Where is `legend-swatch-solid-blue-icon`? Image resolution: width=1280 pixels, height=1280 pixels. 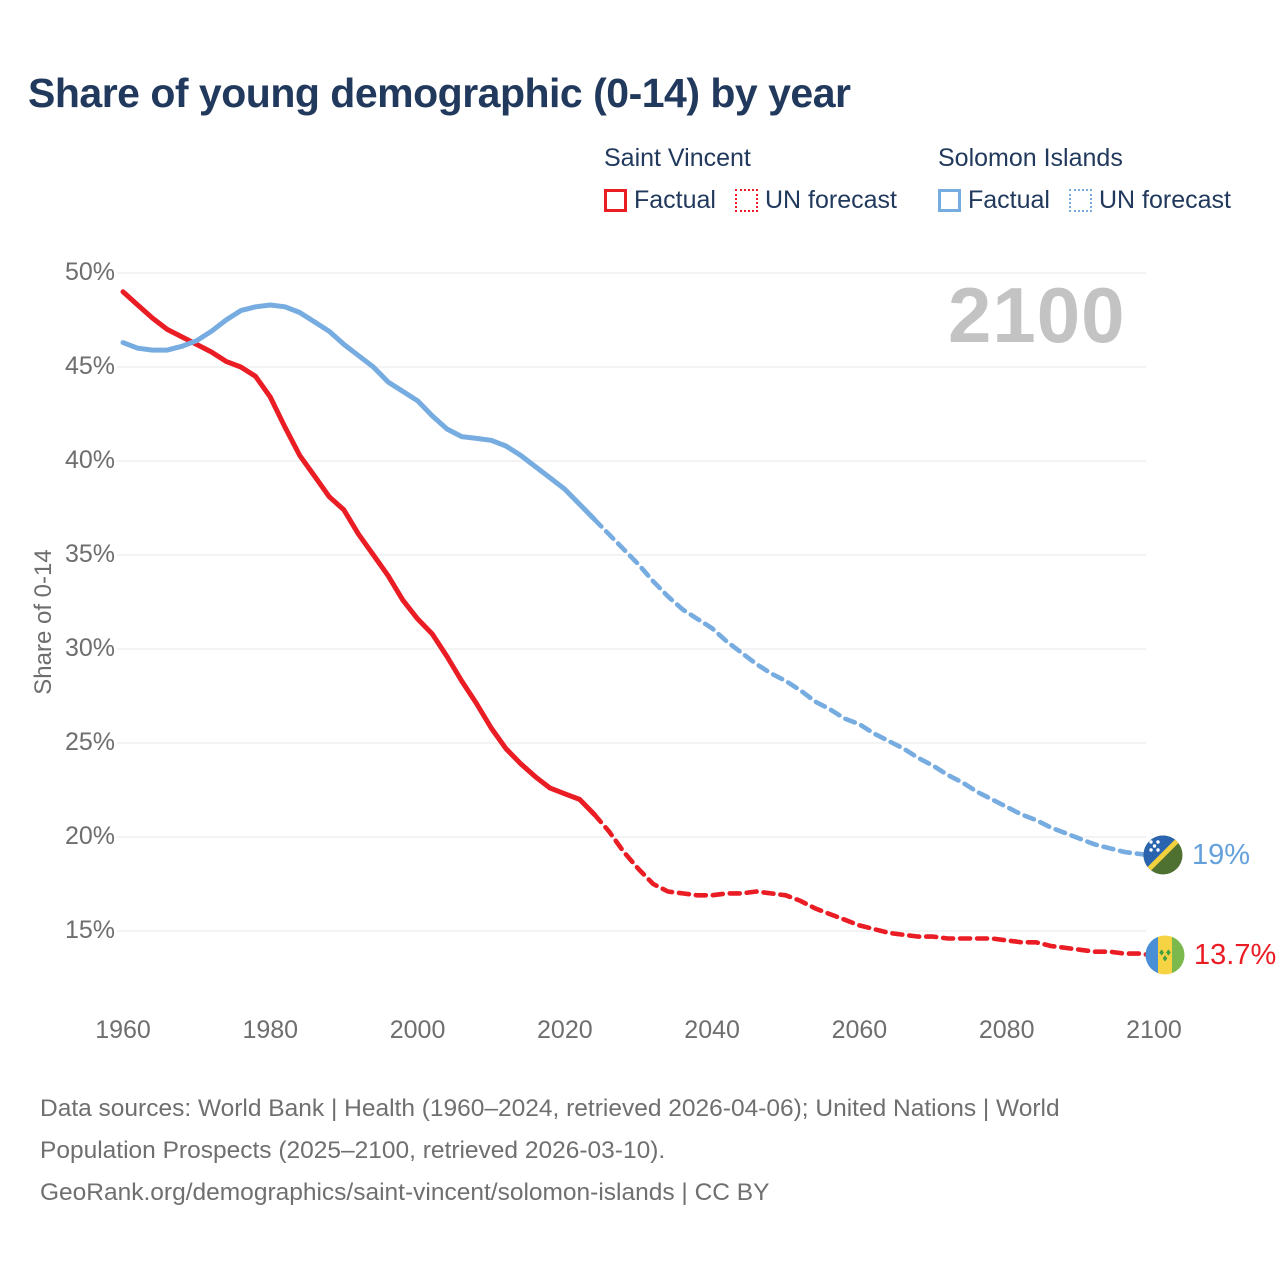 legend-swatch-solid-blue-icon is located at coordinates (949, 200).